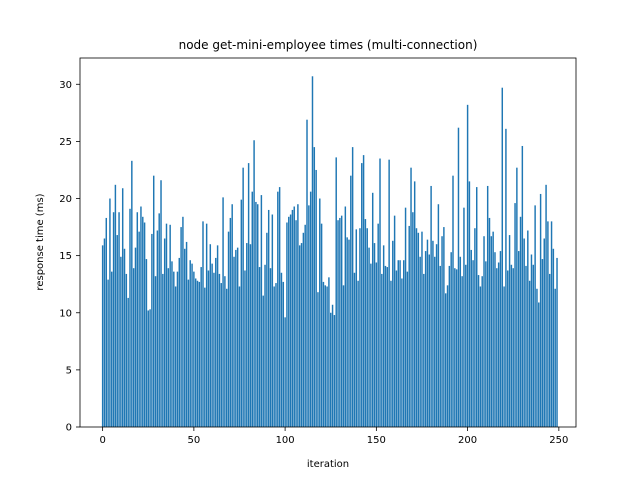  I want to click on y-tick-label: 10, so click(65, 313).